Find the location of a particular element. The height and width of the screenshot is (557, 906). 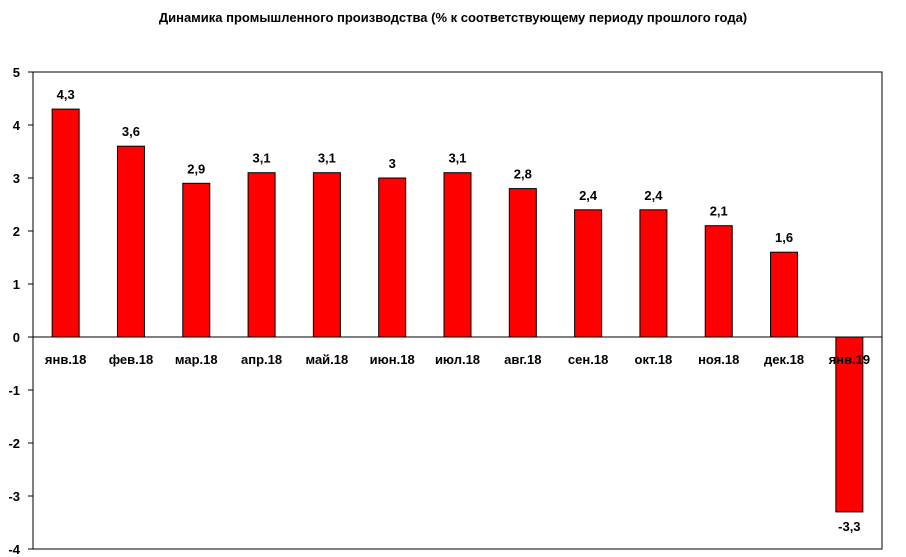

data-label: -3,3 is located at coordinates (849, 526).